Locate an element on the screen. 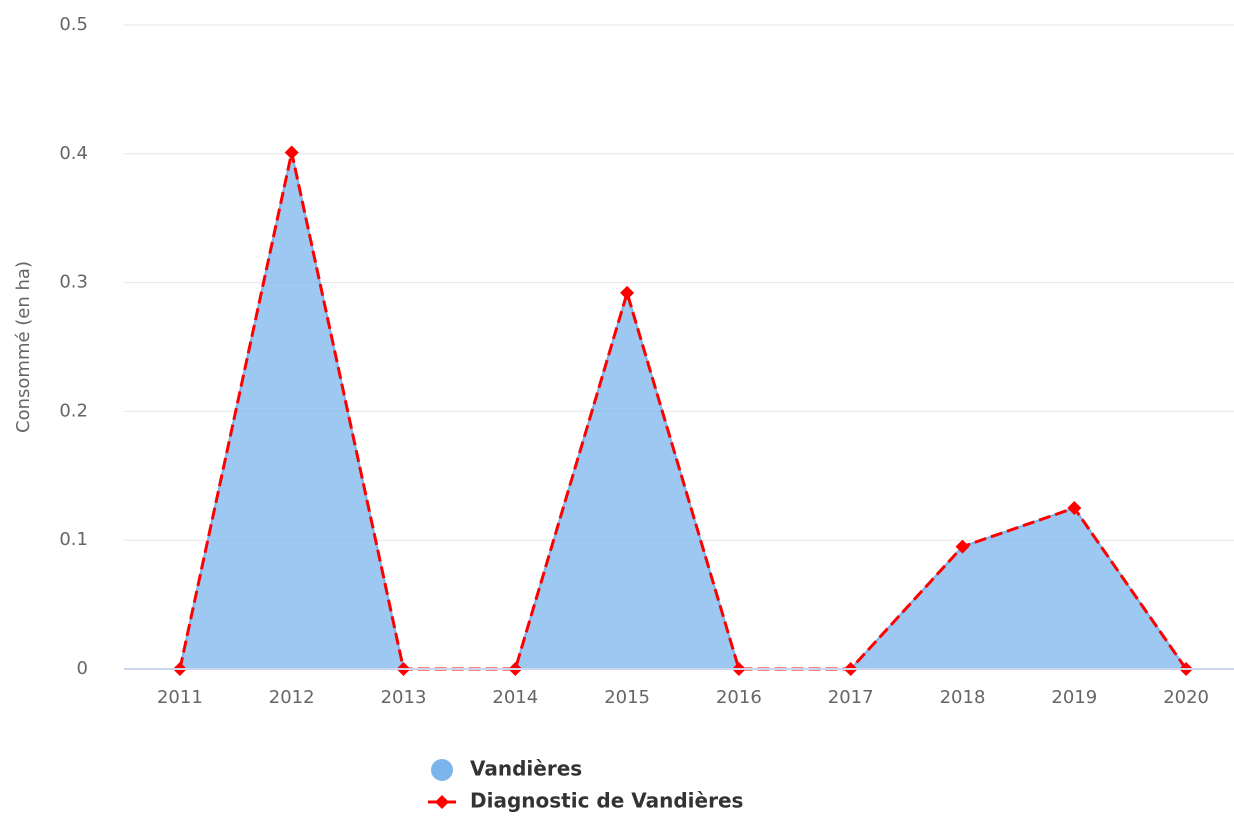 The width and height of the screenshot is (1234, 816). y-tick-label: 0.5 is located at coordinates (73, 24).